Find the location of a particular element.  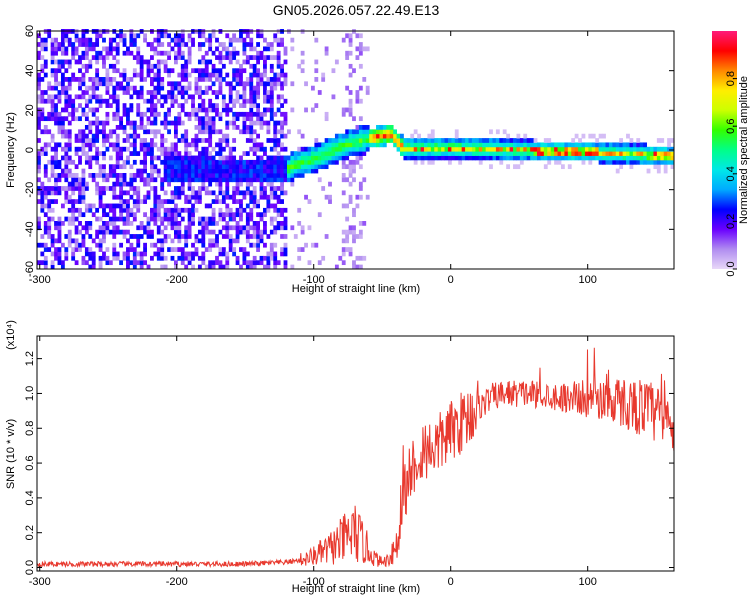

spectrogram-x-tick-label: -100 is located at coordinates (314, 280).